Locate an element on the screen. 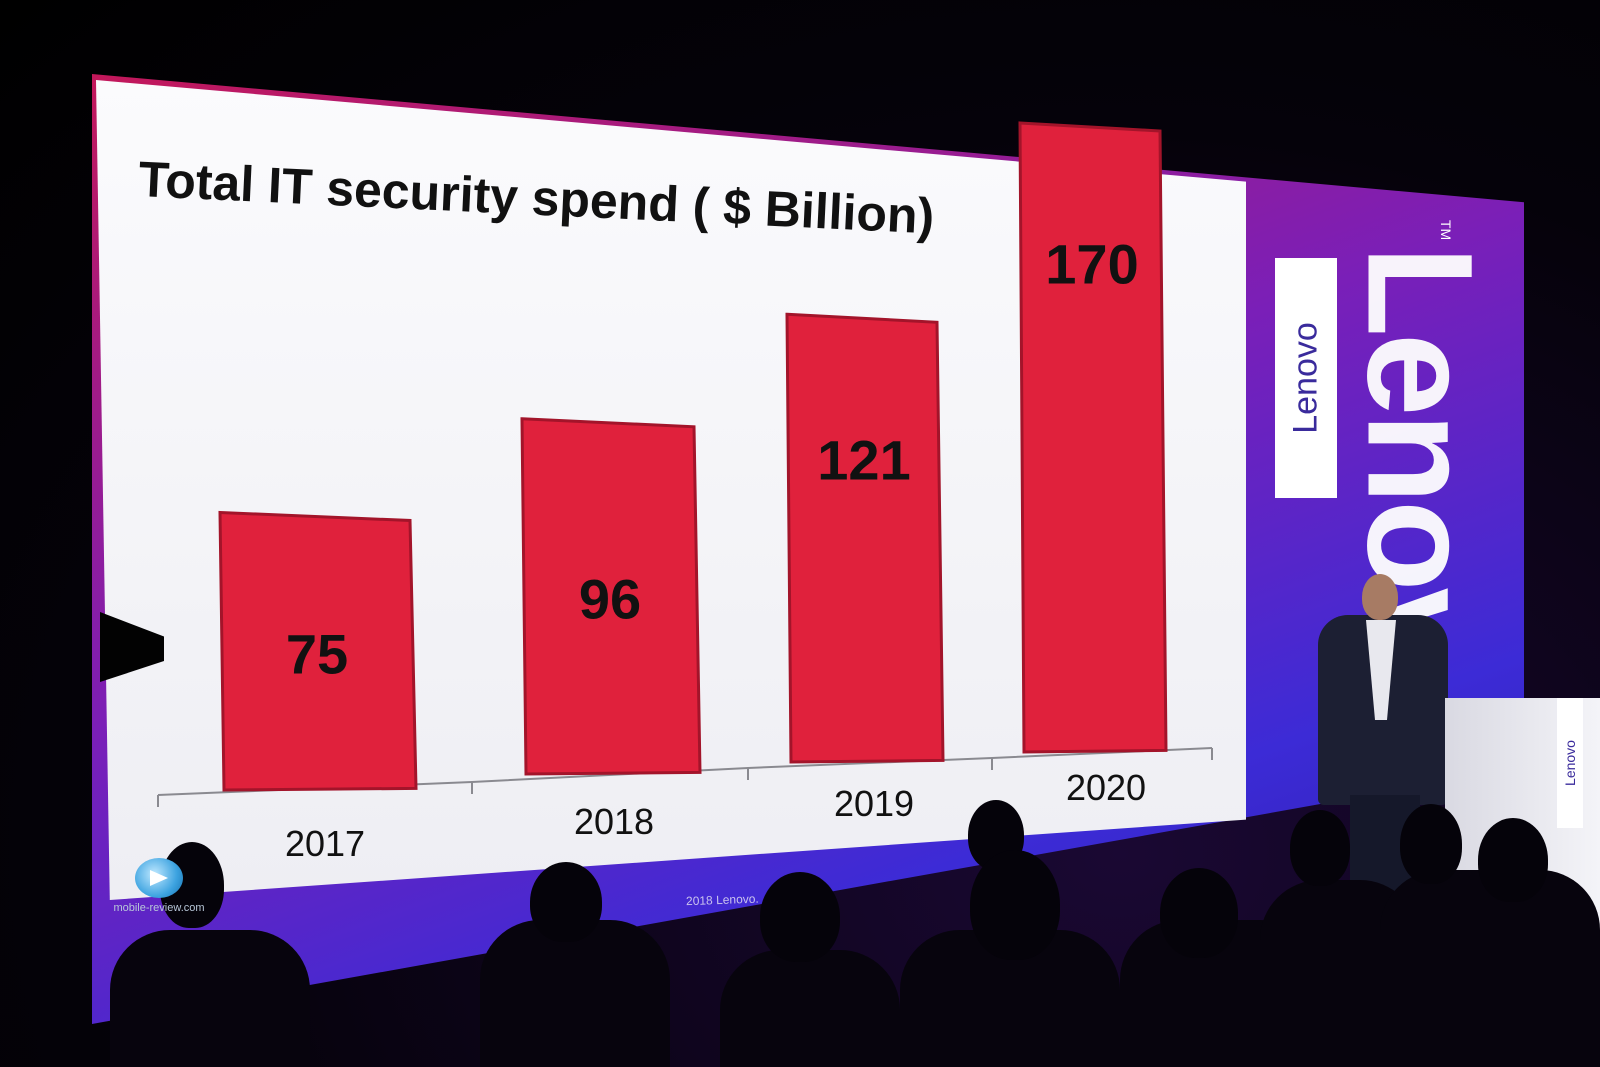  lenovo-badge-text: Lenovo is located at coordinates (1305, 378).